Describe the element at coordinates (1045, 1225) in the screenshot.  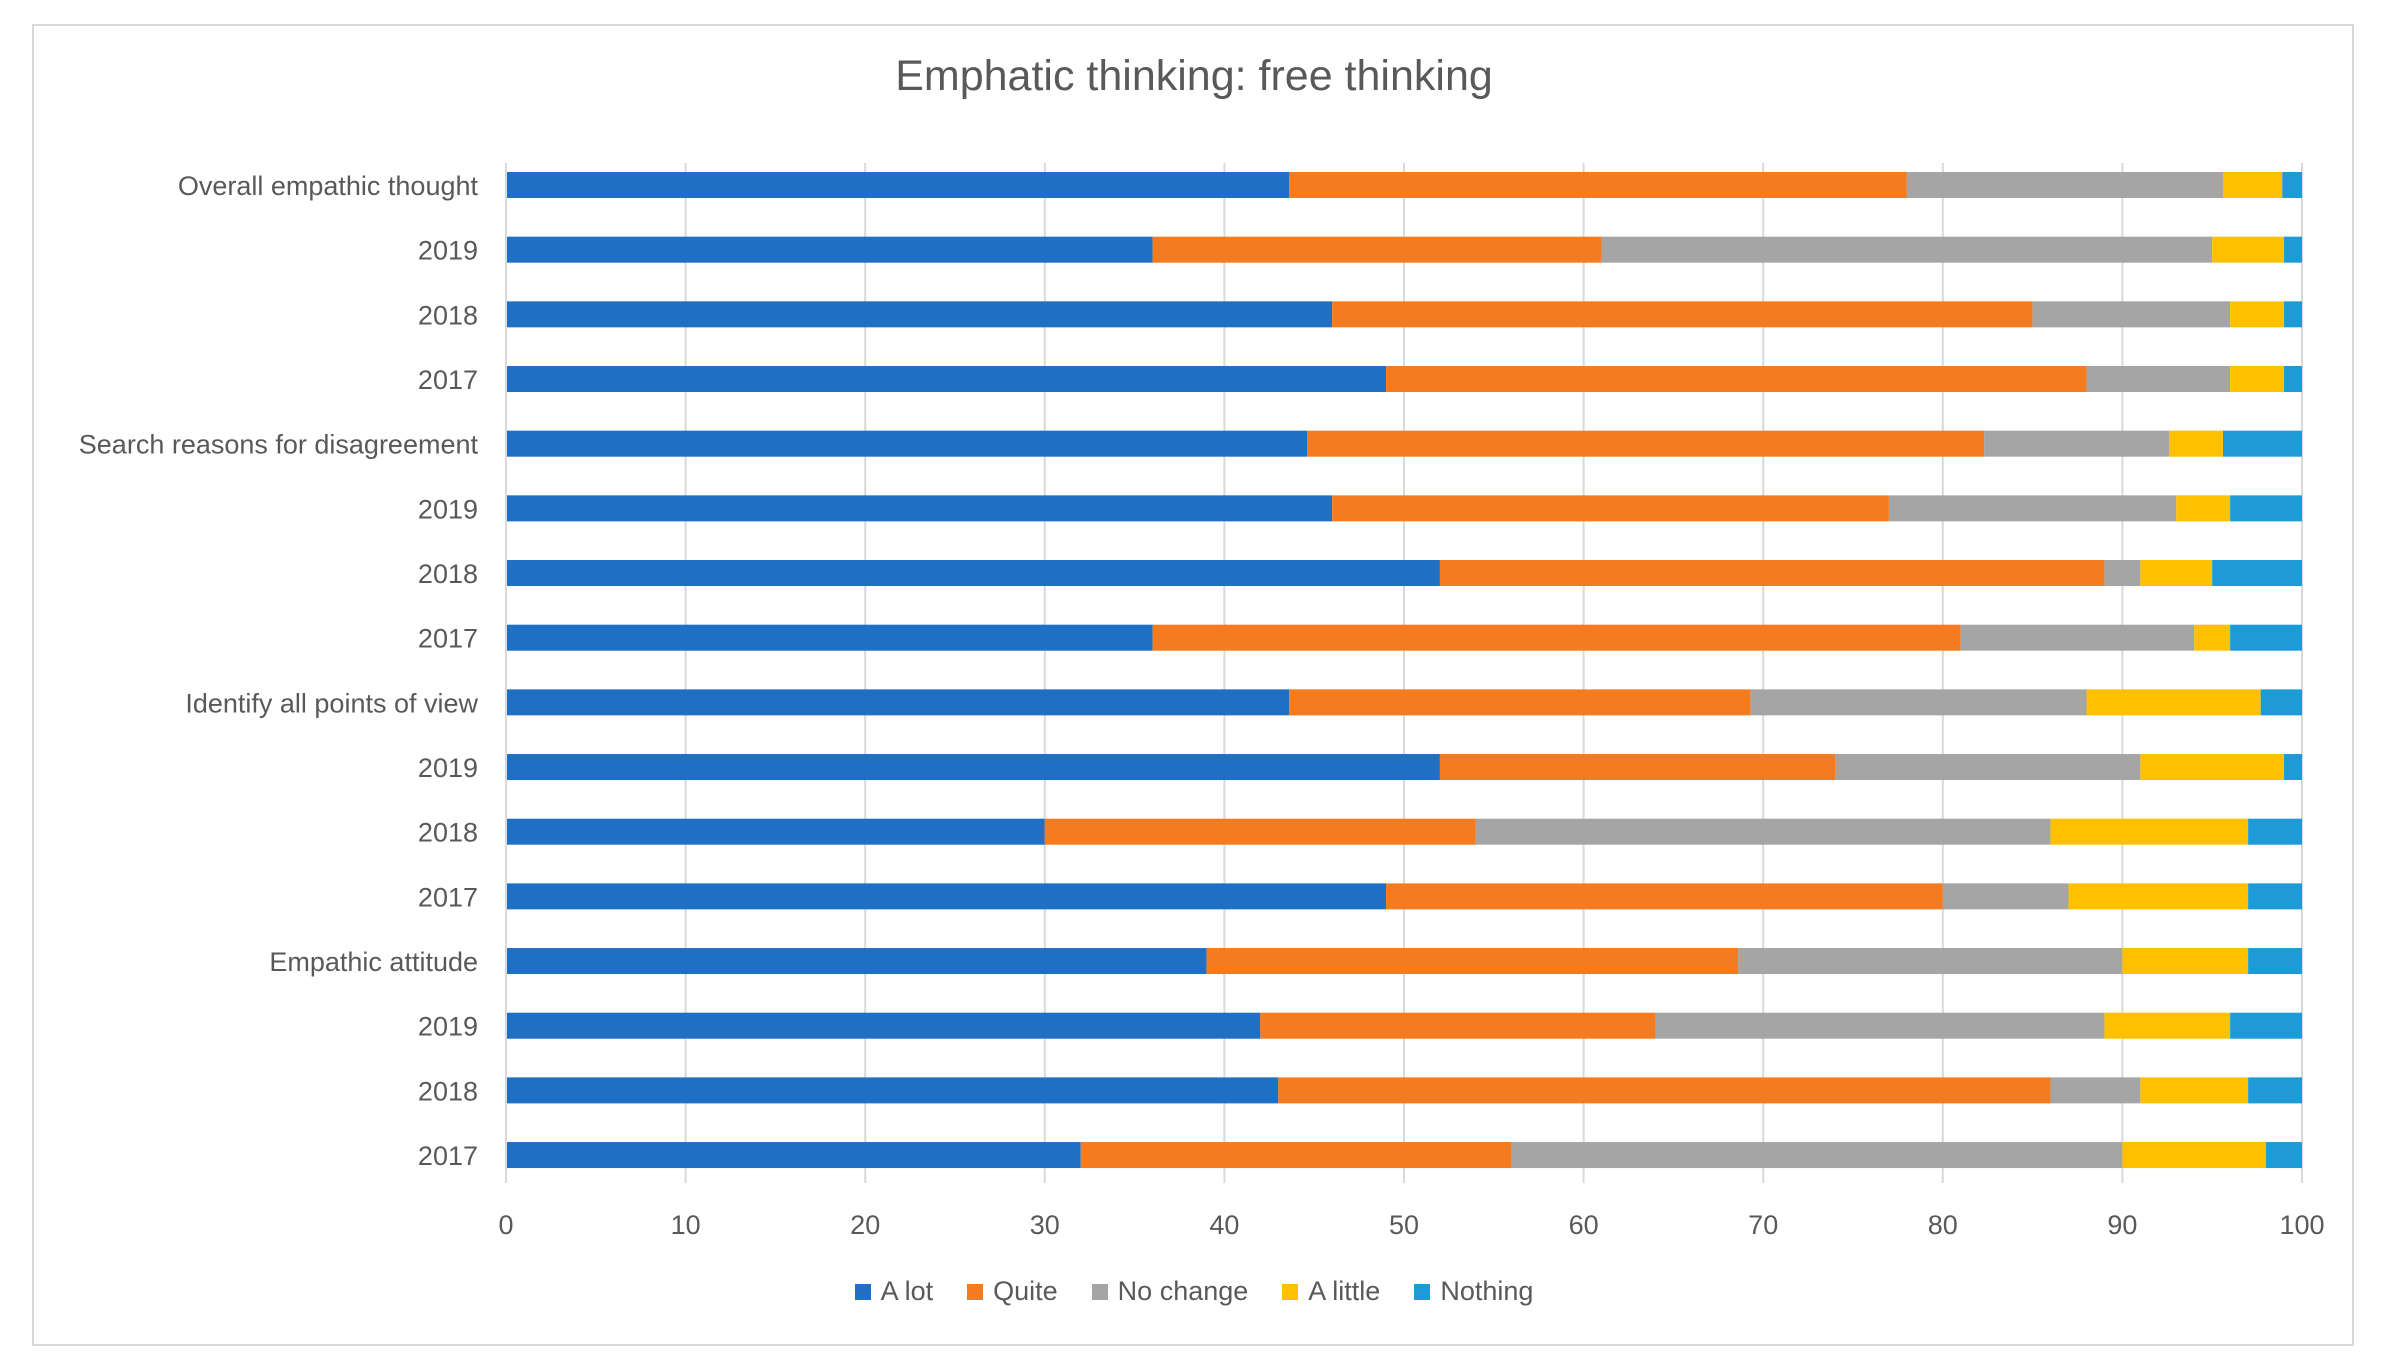
I see `x-tick-label: 30` at that location.